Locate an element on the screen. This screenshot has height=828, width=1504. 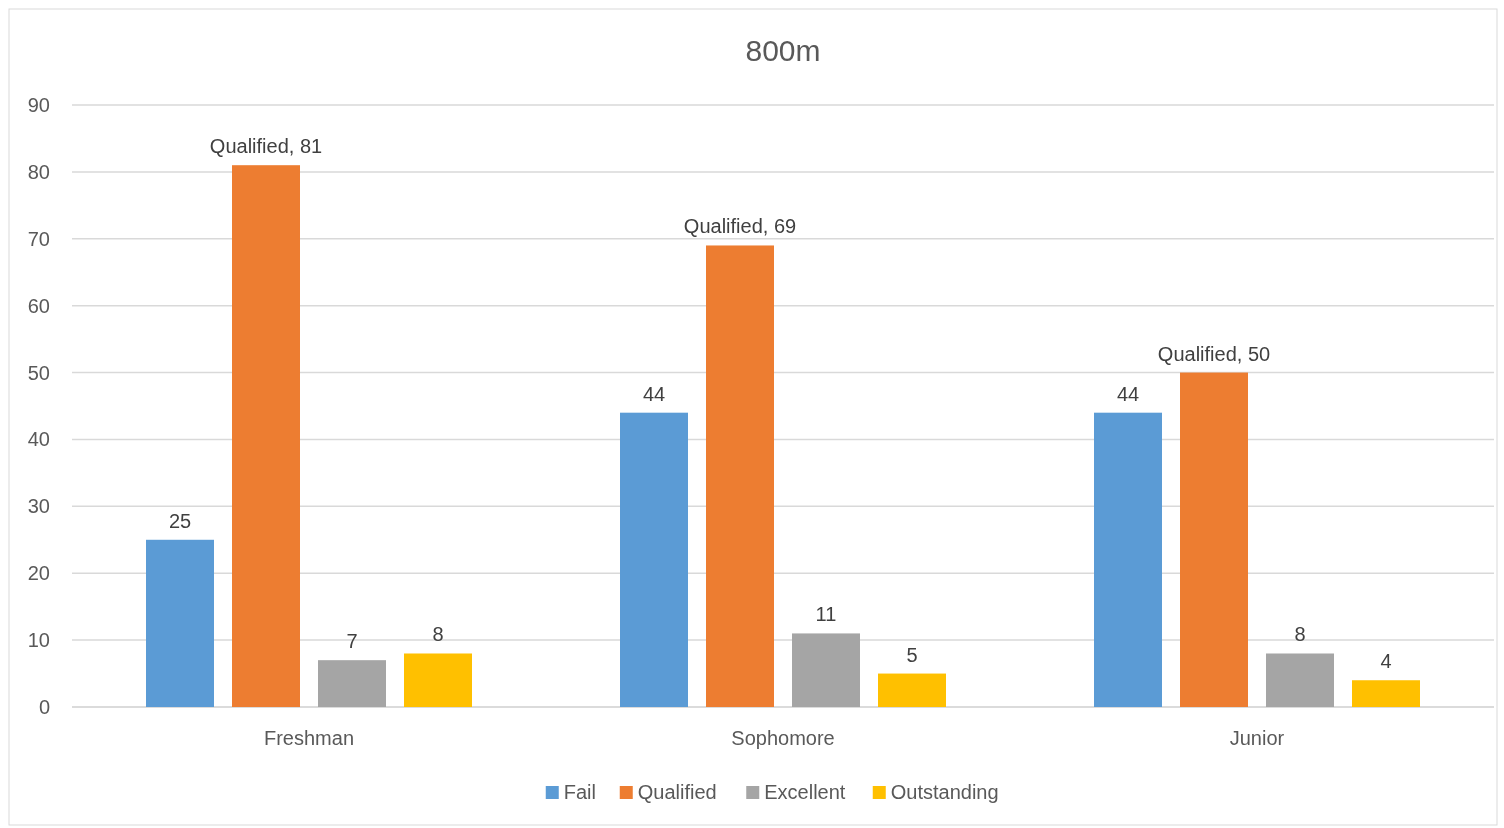
y-tick-label: 20 is located at coordinates (38, 573).